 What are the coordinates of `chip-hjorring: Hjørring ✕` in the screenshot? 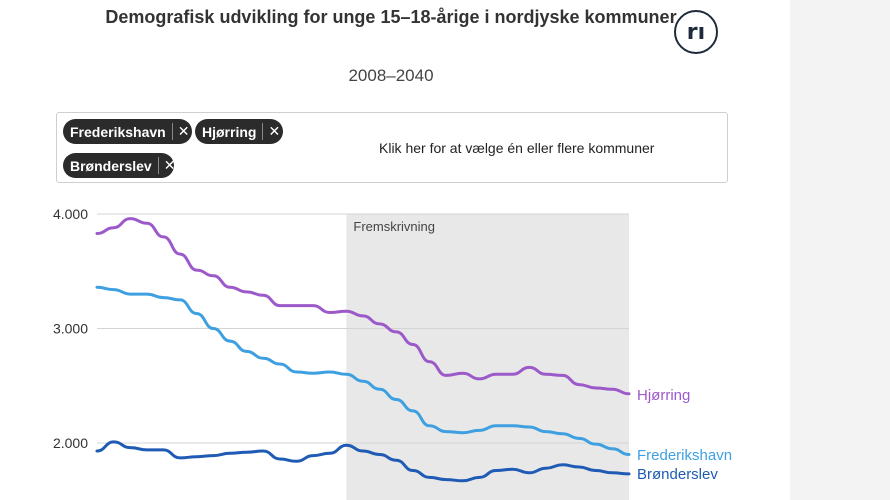 It's located at (239, 131).